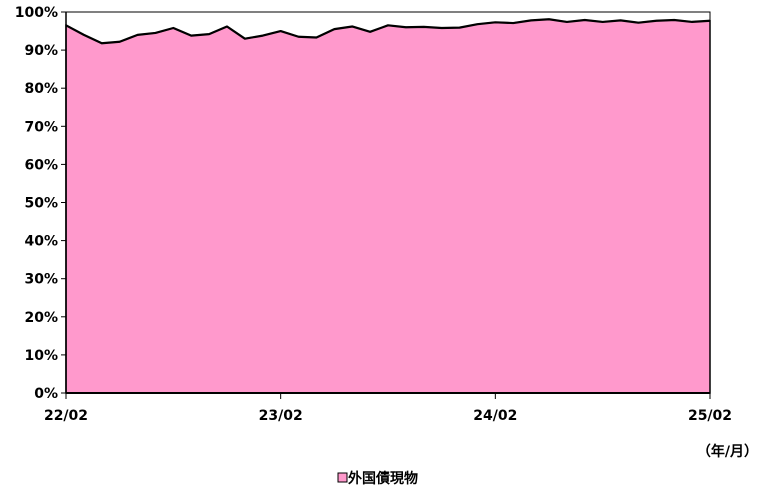  What do you see at coordinates (36, 13) in the screenshot?
I see `y-tick-label: 100%` at bounding box center [36, 13].